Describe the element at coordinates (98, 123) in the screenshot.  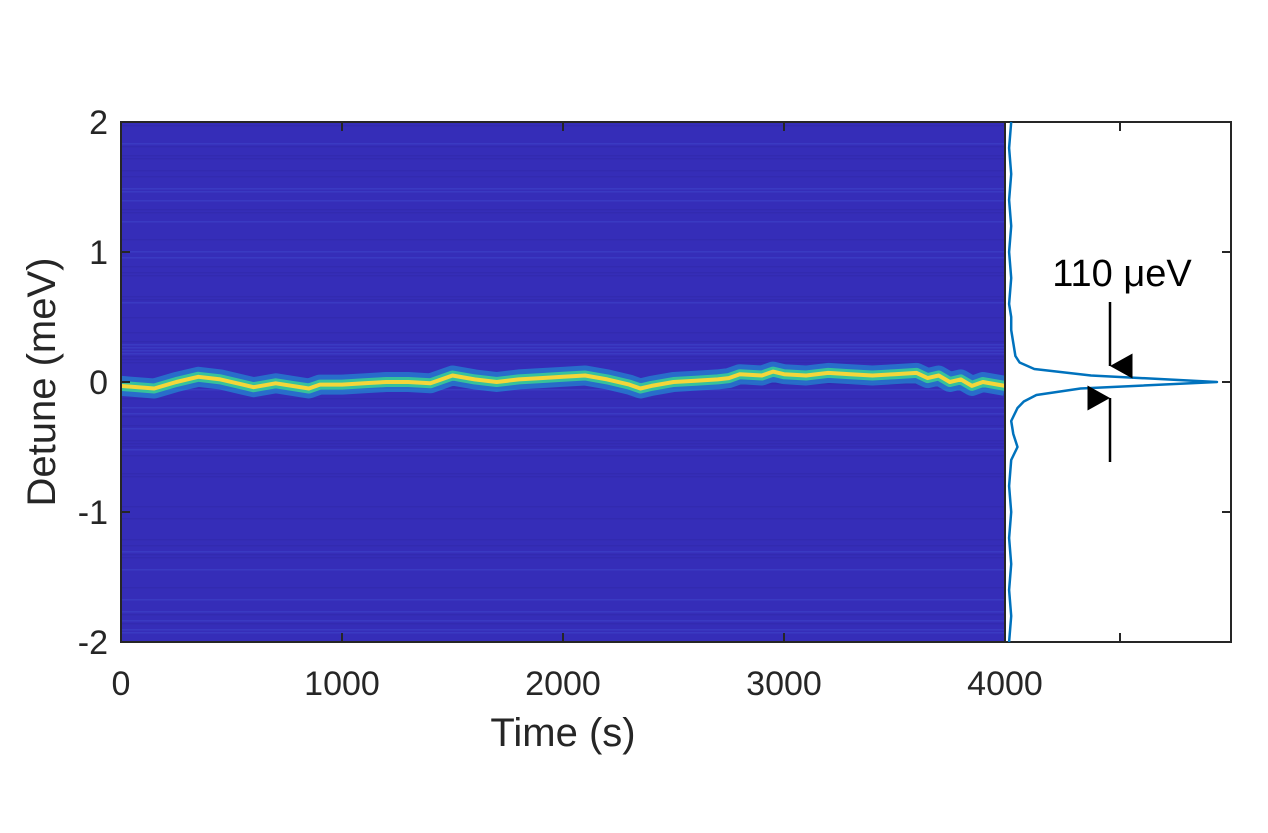
I see `y-tick-label: 2` at that location.